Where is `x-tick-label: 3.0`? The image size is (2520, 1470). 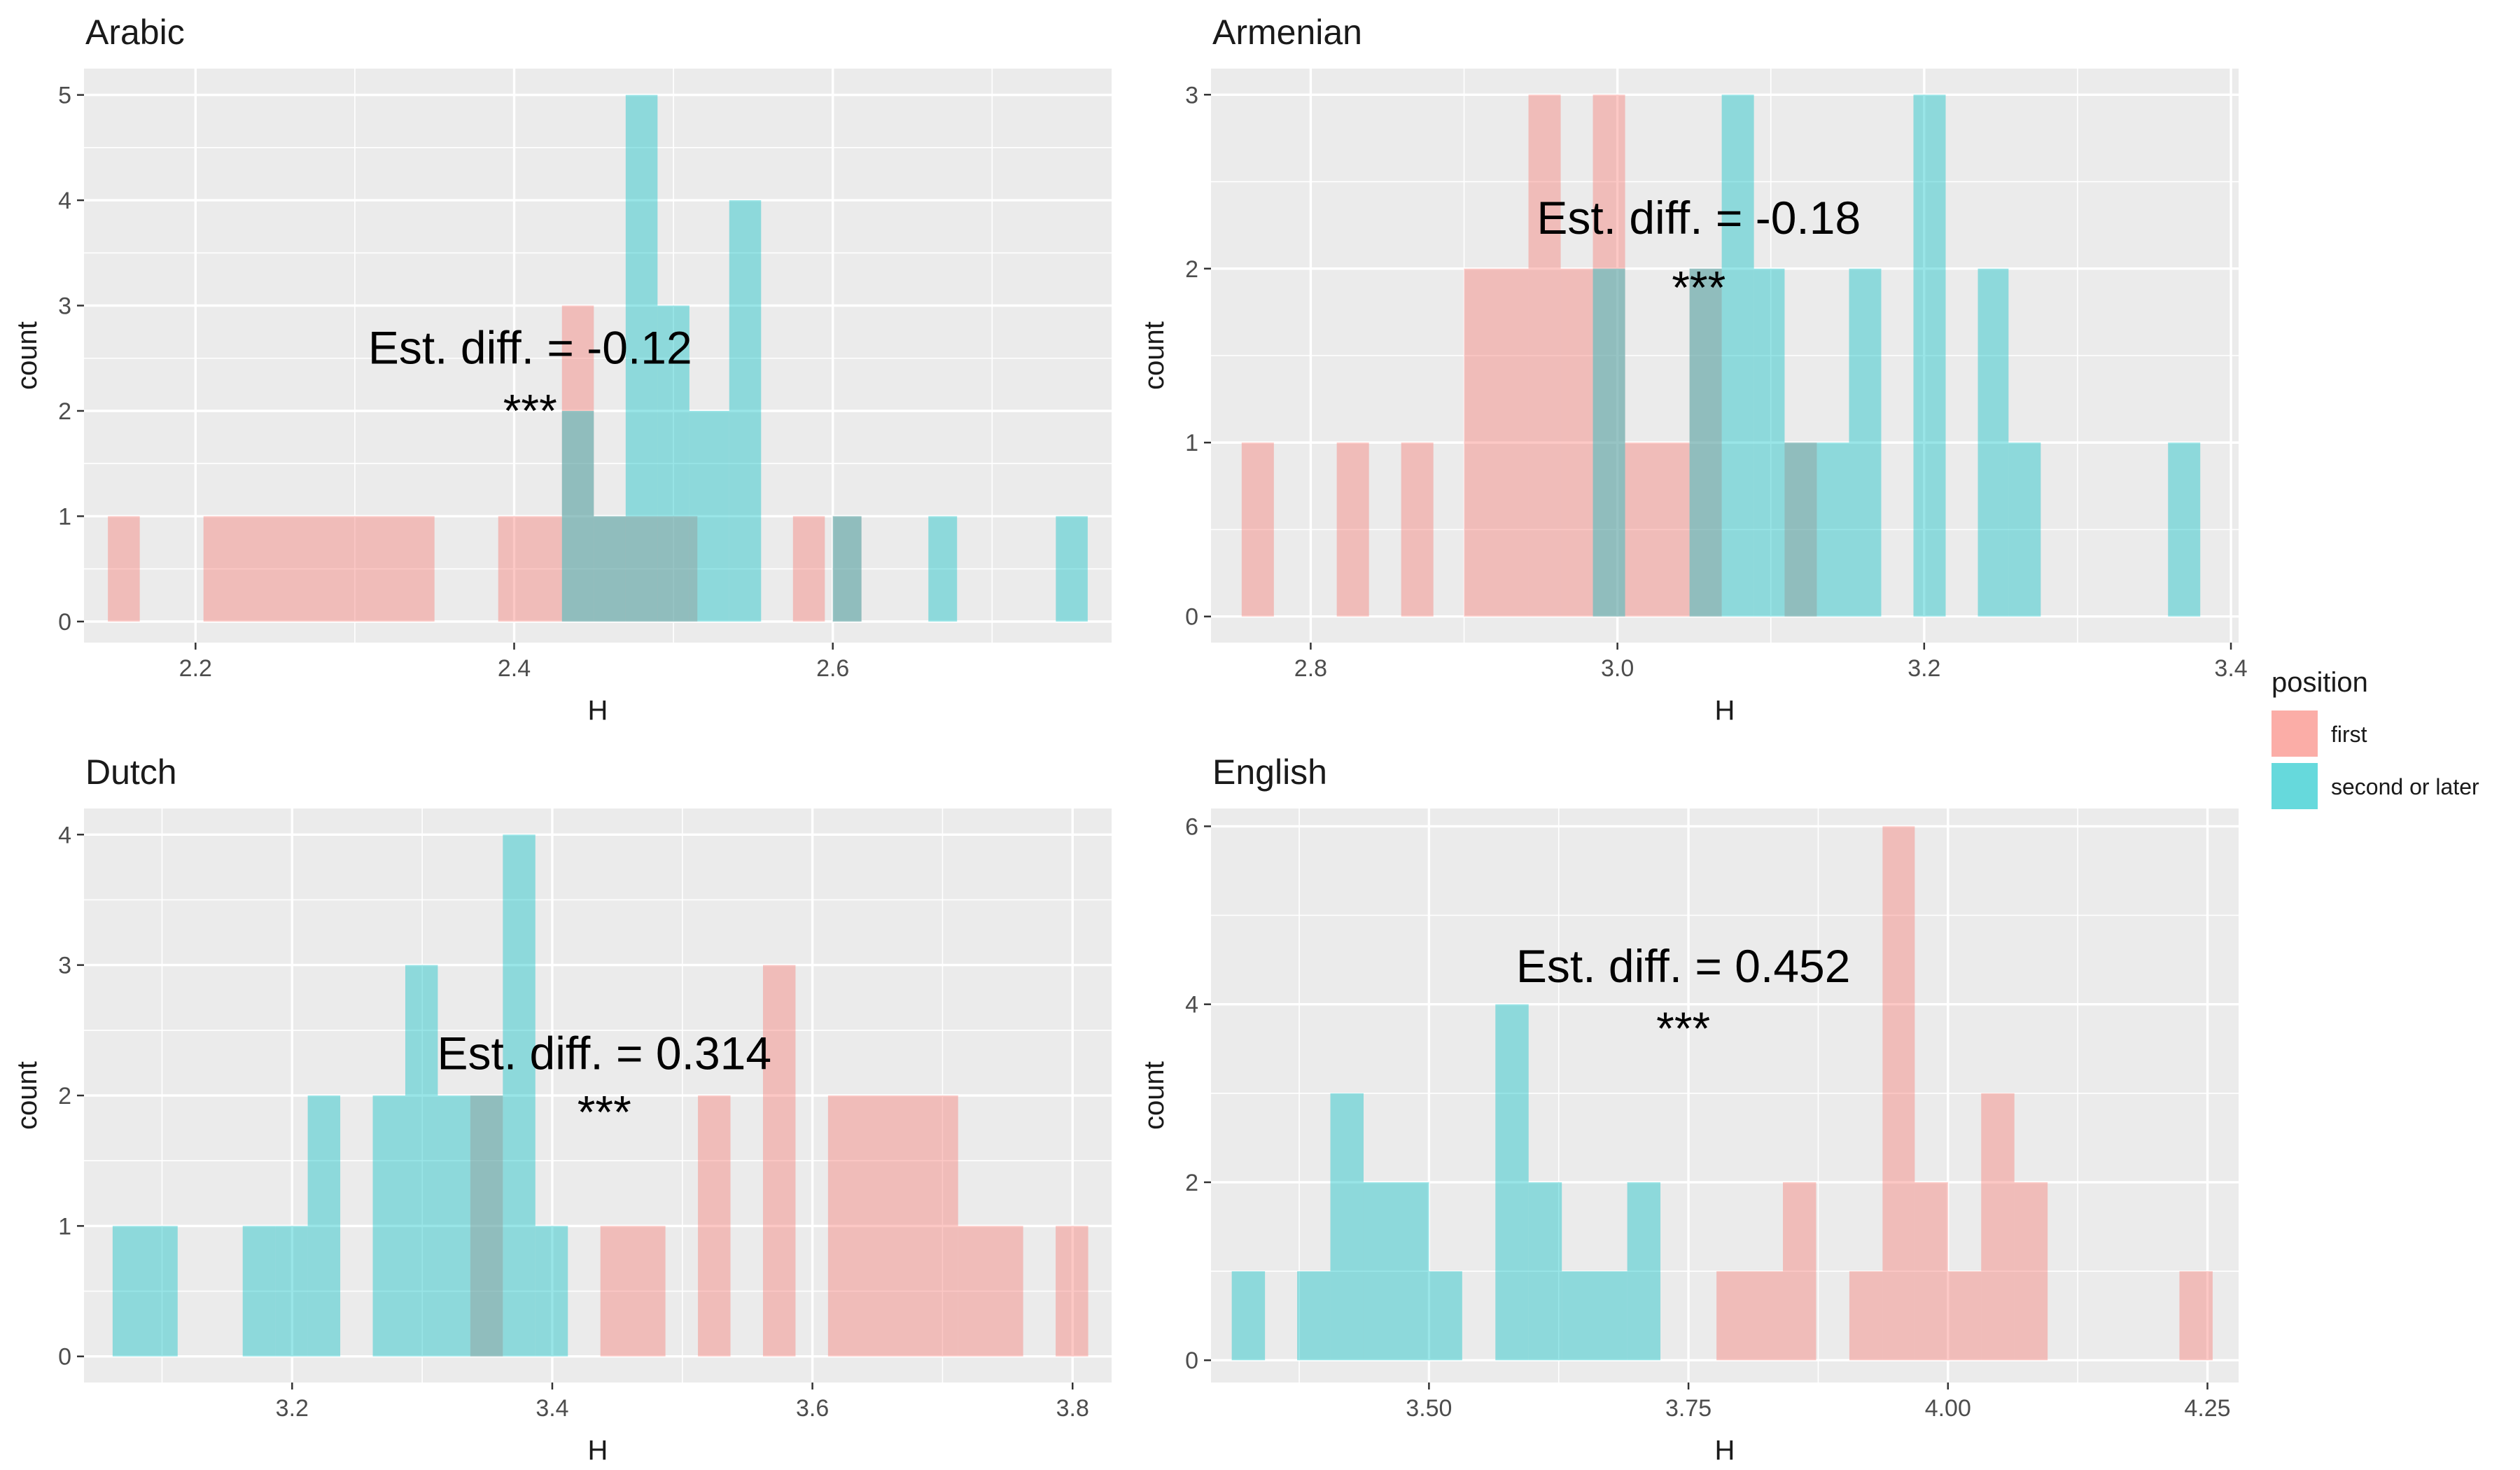
x-tick-label: 3.0 is located at coordinates (1617, 668).